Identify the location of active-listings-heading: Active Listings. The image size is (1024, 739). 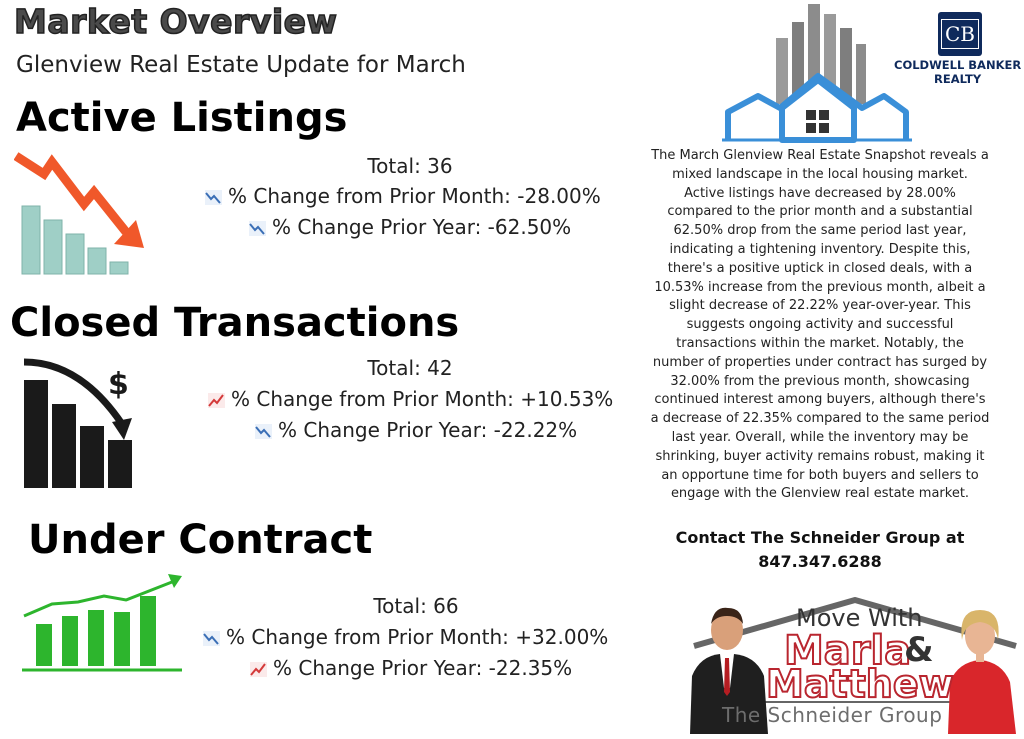
(182, 118).